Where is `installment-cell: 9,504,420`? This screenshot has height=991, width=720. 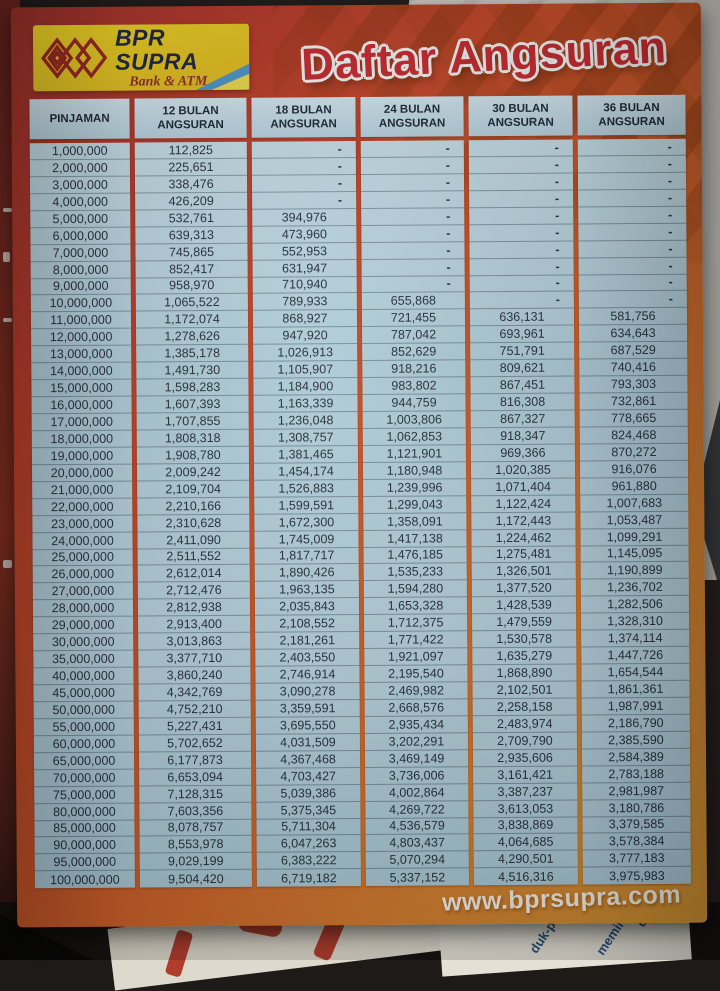 installment-cell: 9,504,420 is located at coordinates (196, 879).